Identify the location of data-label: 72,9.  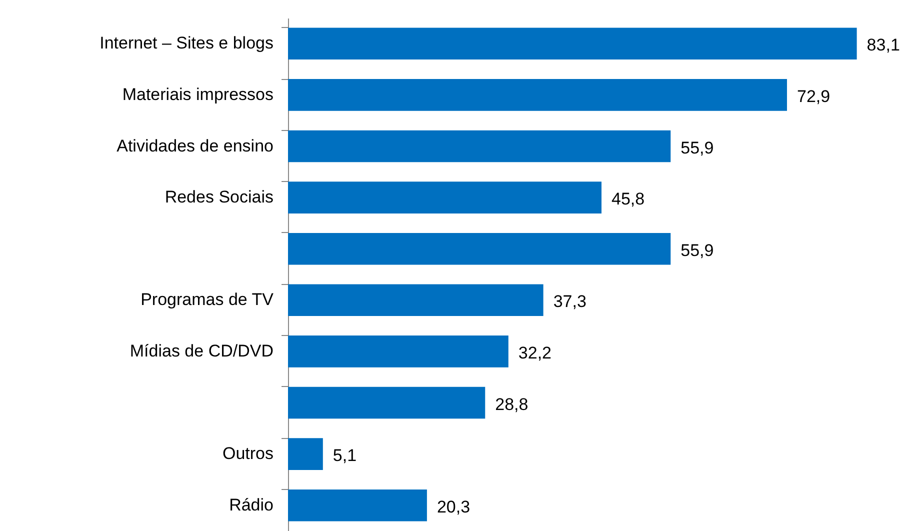
(813, 96).